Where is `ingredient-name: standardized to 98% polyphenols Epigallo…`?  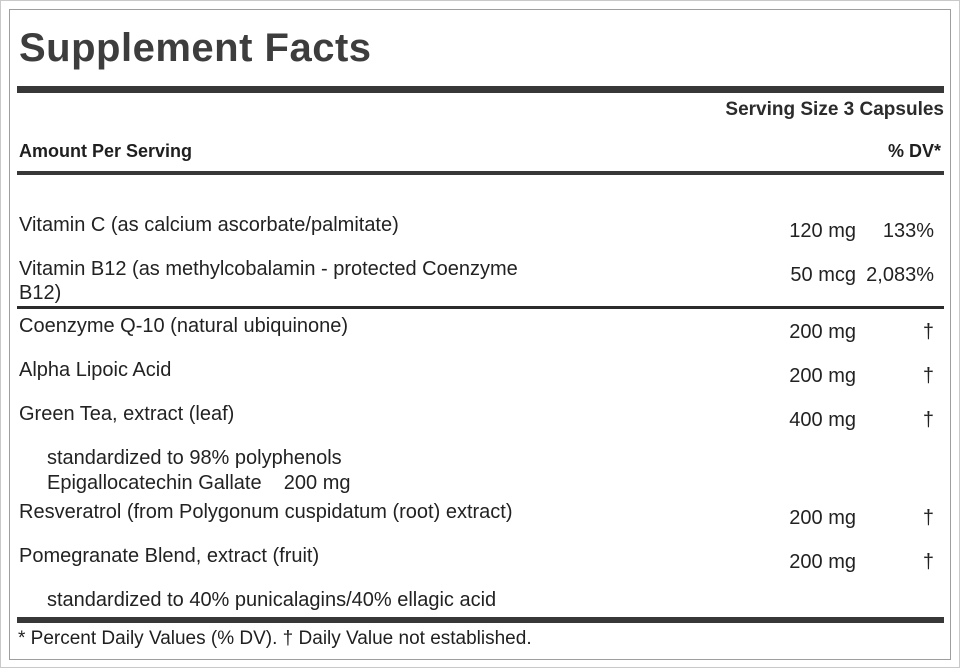
ingredient-name: standardized to 98% polyphenols Epigallo… is located at coordinates (199, 470).